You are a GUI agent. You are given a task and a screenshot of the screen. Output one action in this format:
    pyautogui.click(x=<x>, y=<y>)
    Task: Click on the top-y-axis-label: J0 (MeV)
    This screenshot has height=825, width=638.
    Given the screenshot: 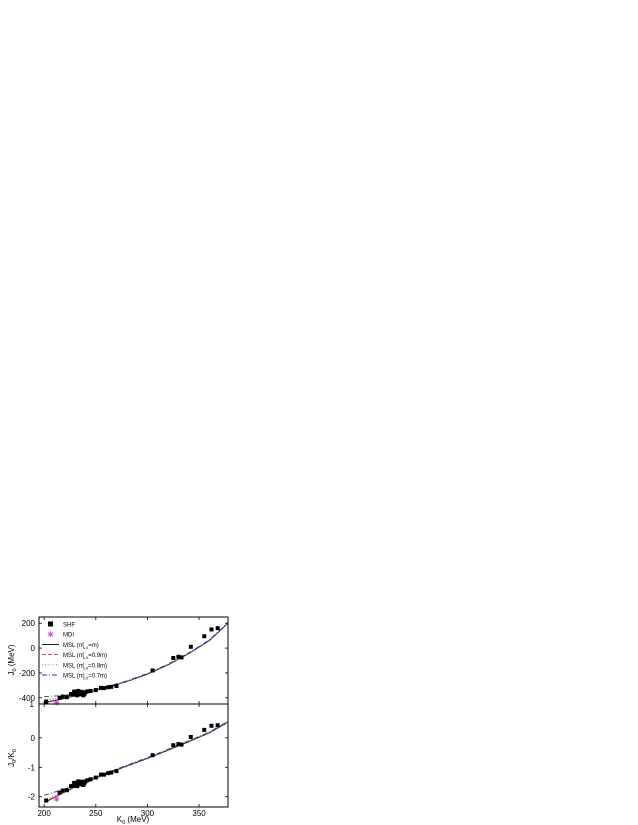 What is the action you would take?
    pyautogui.click(x=12, y=659)
    